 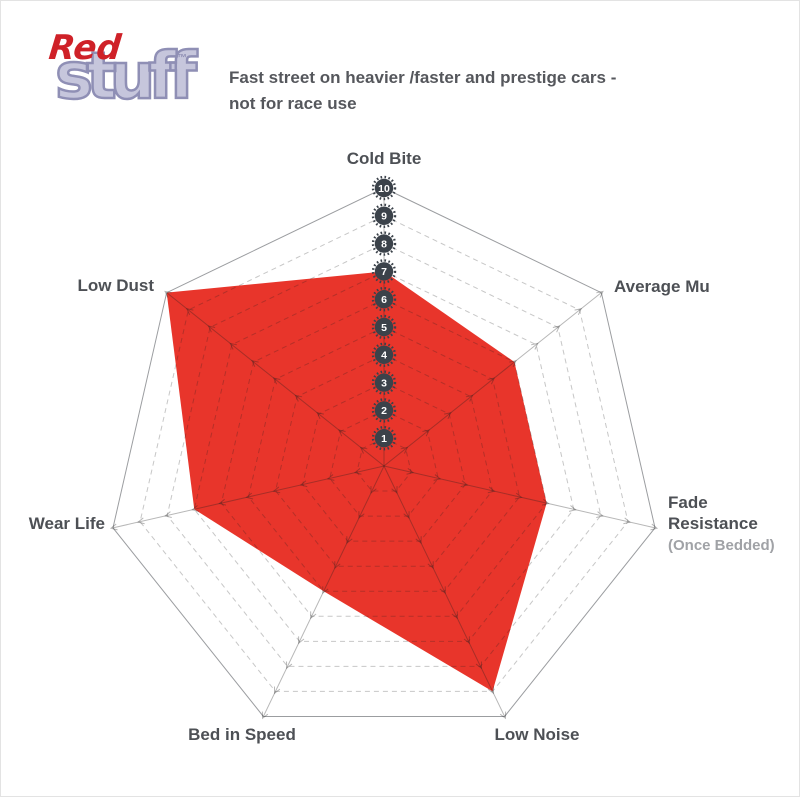 I want to click on axis-label-fade-resistance: Fade Resistance (Once Bedded), so click(x=721, y=523).